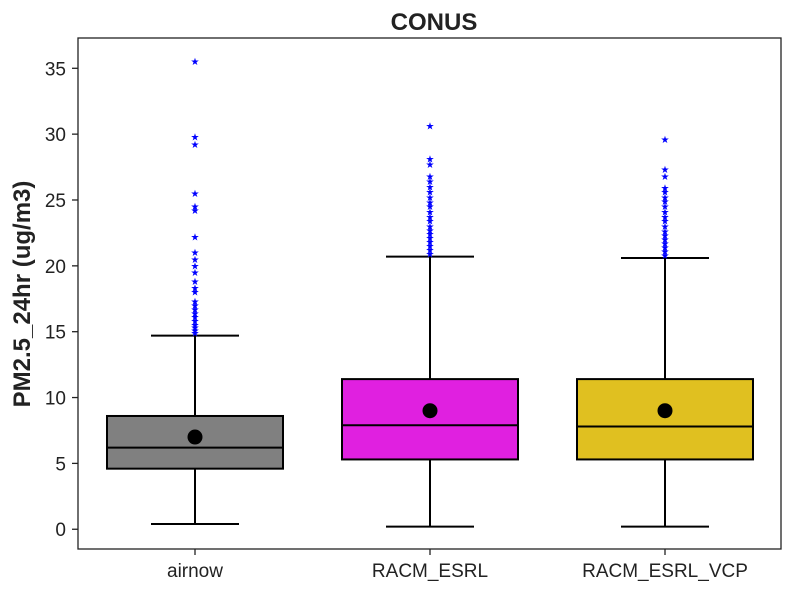  Describe the element at coordinates (430, 222) in the screenshot. I see `outlier-racm-esrl-12: ★` at that location.